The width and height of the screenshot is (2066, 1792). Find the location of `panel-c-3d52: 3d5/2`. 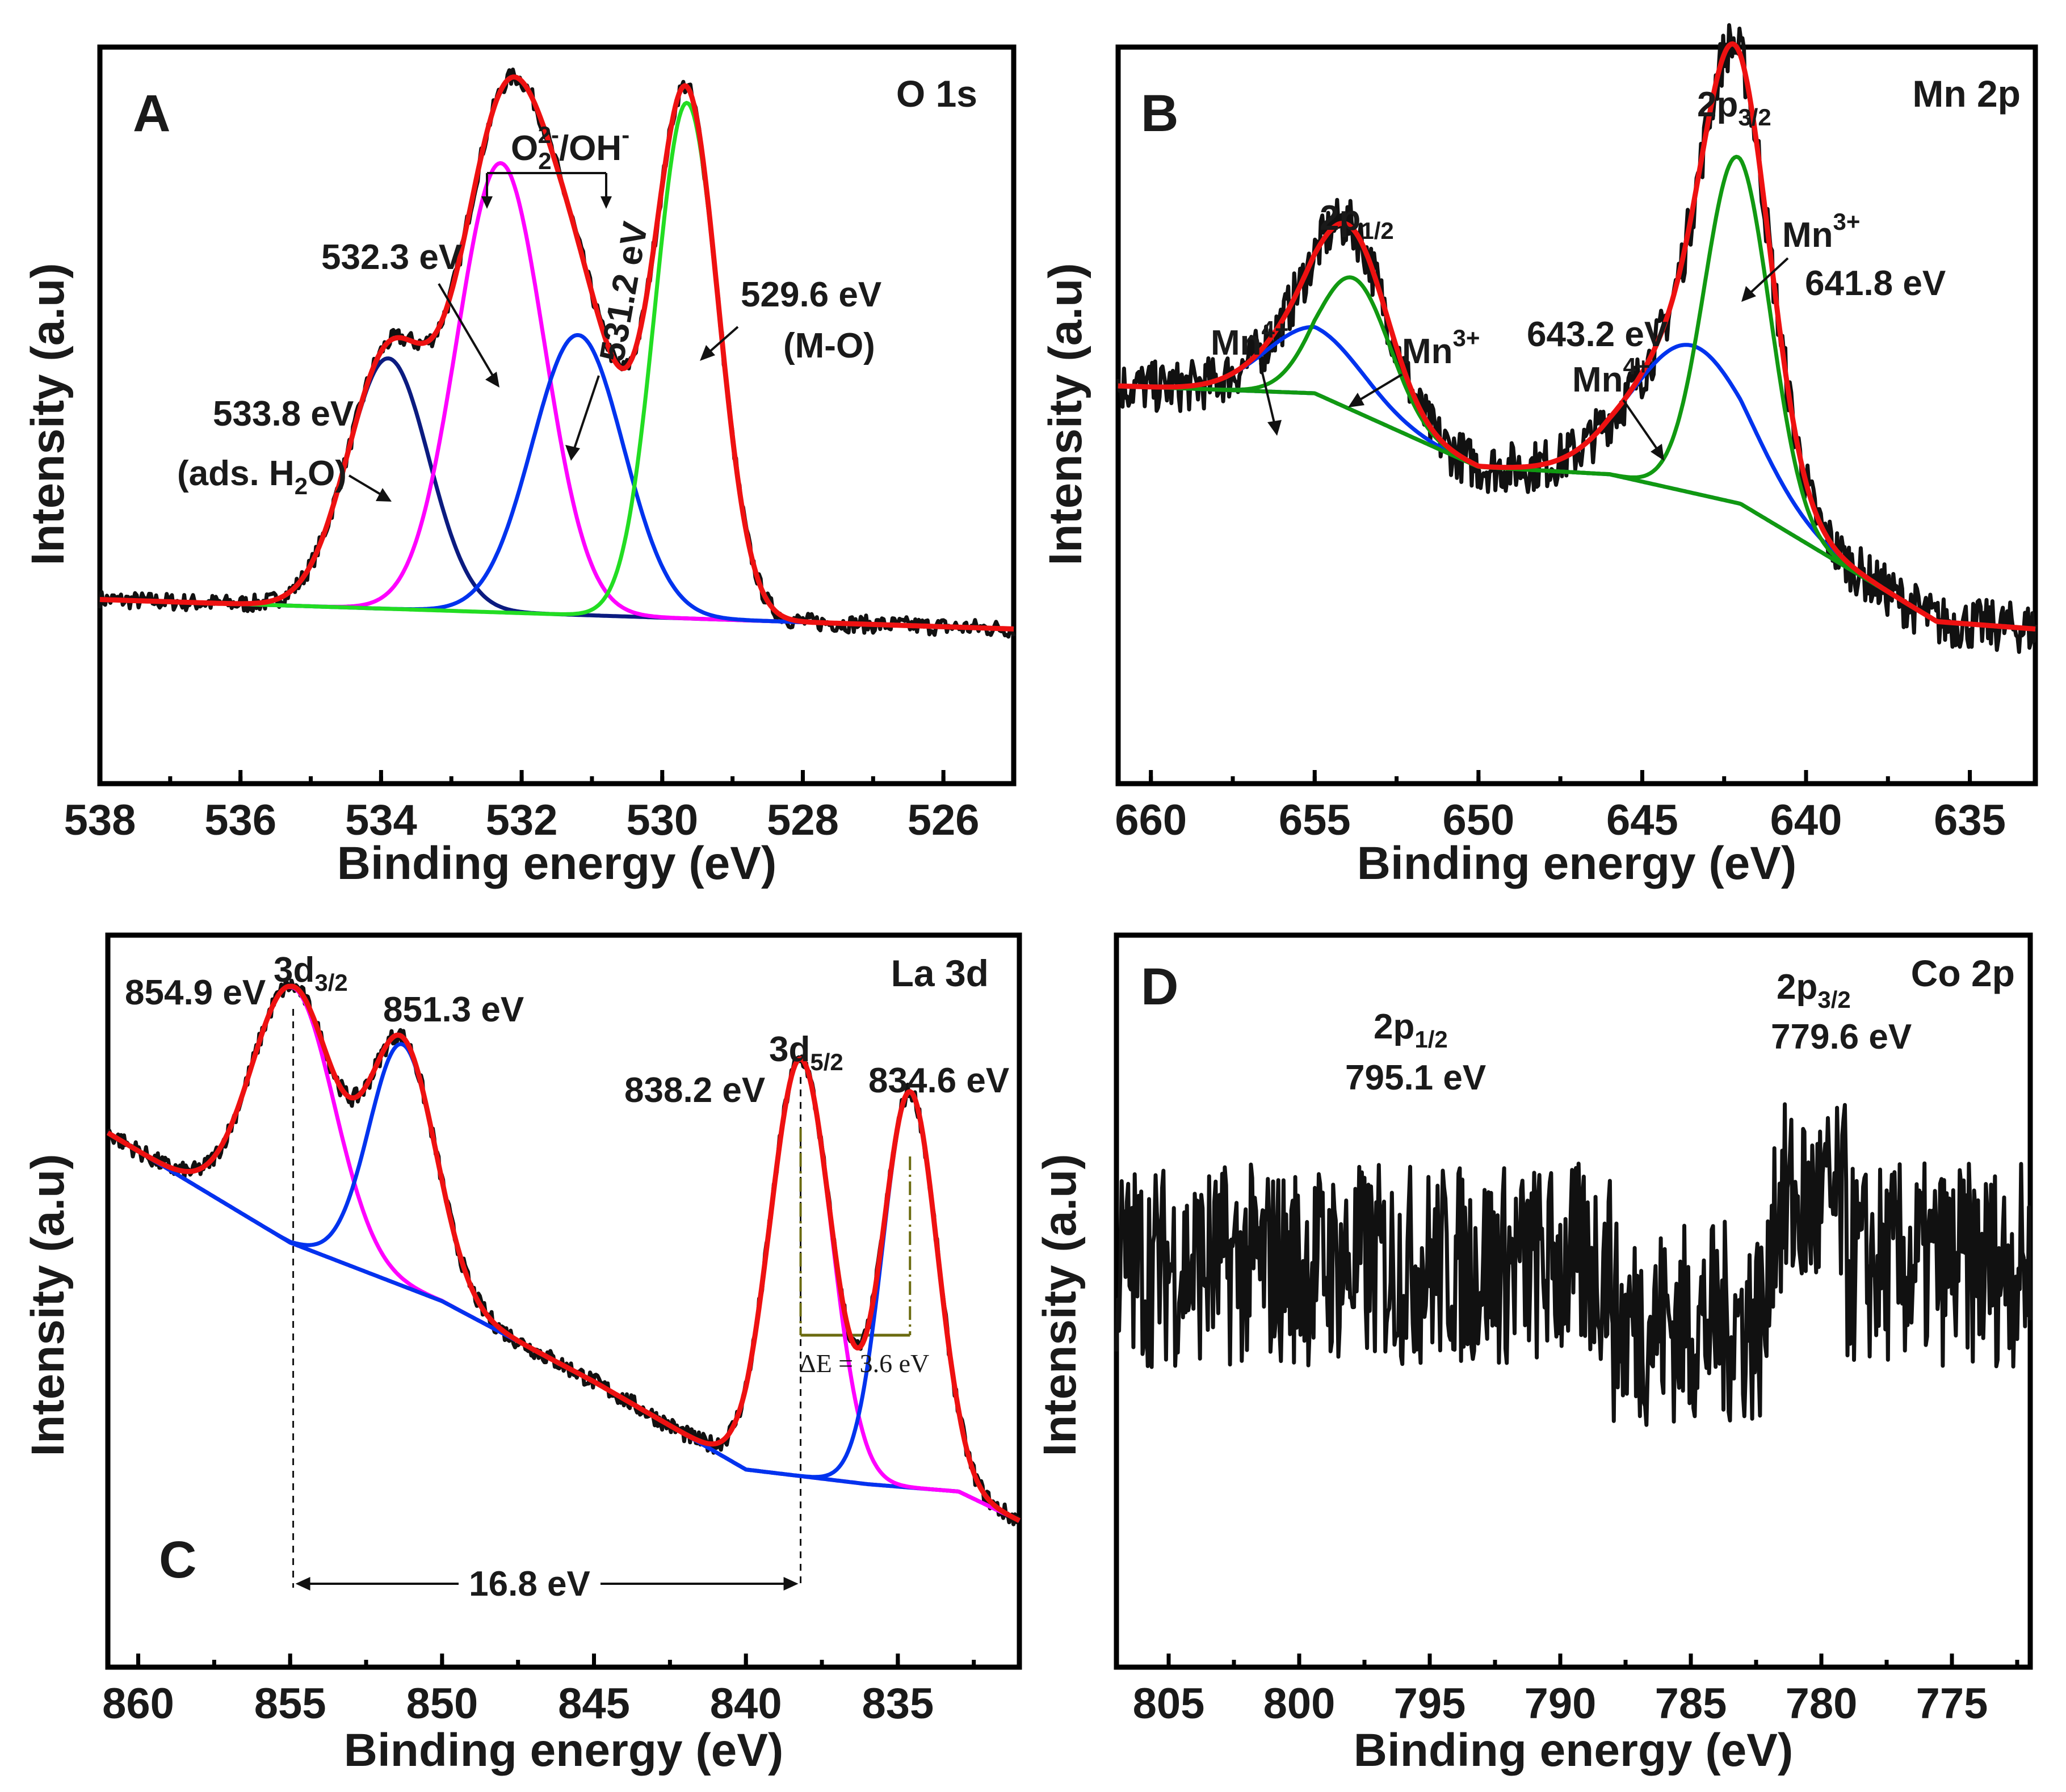

panel-c-3d52: 3d5/2 is located at coordinates (806, 1053).